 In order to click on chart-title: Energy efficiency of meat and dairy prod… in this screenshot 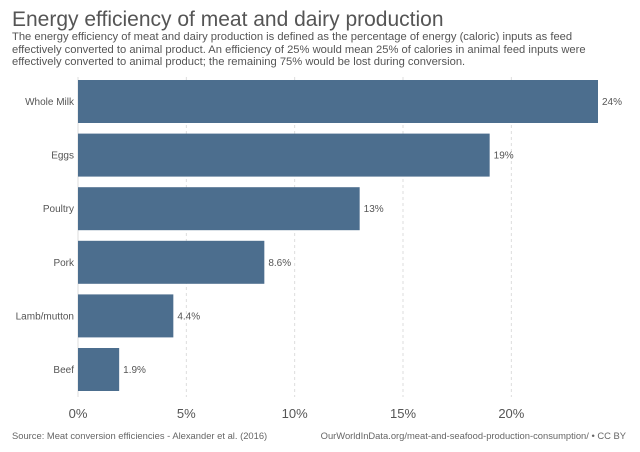, I will do `click(228, 19)`.